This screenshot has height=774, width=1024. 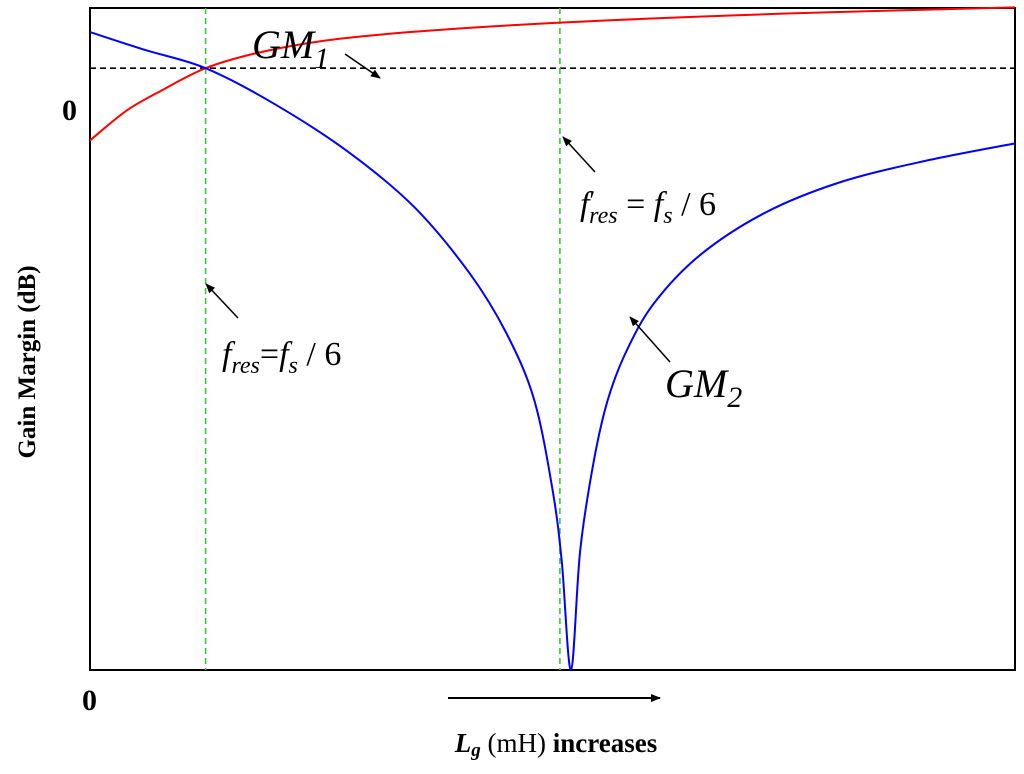 I want to click on gm1-label: GM1, so click(x=290, y=48).